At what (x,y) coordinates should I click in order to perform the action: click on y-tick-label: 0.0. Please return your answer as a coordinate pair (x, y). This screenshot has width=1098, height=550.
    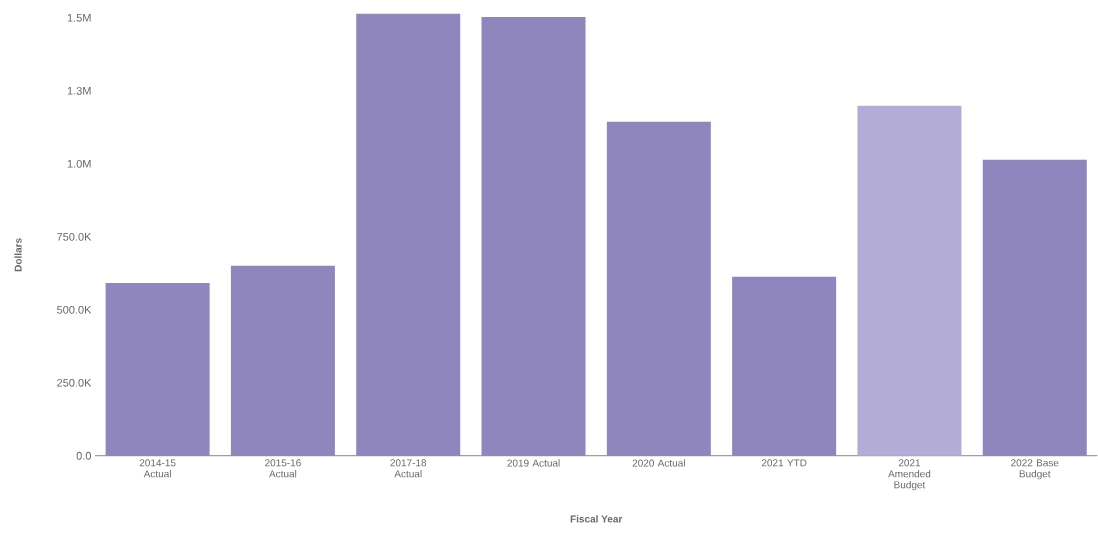
    Looking at the image, I should click on (84, 456).